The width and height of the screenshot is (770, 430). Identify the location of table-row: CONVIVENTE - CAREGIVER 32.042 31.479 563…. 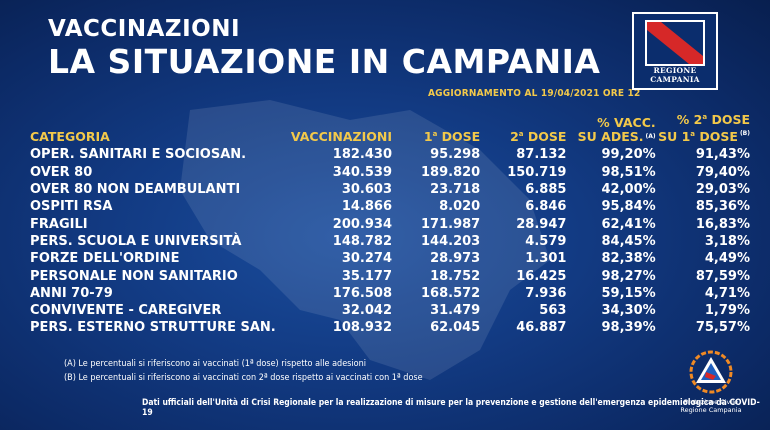
(390, 310).